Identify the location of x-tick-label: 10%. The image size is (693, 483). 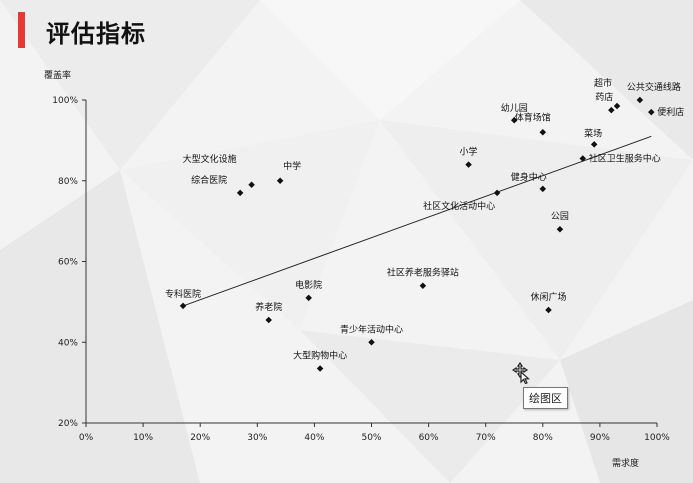
(143, 438).